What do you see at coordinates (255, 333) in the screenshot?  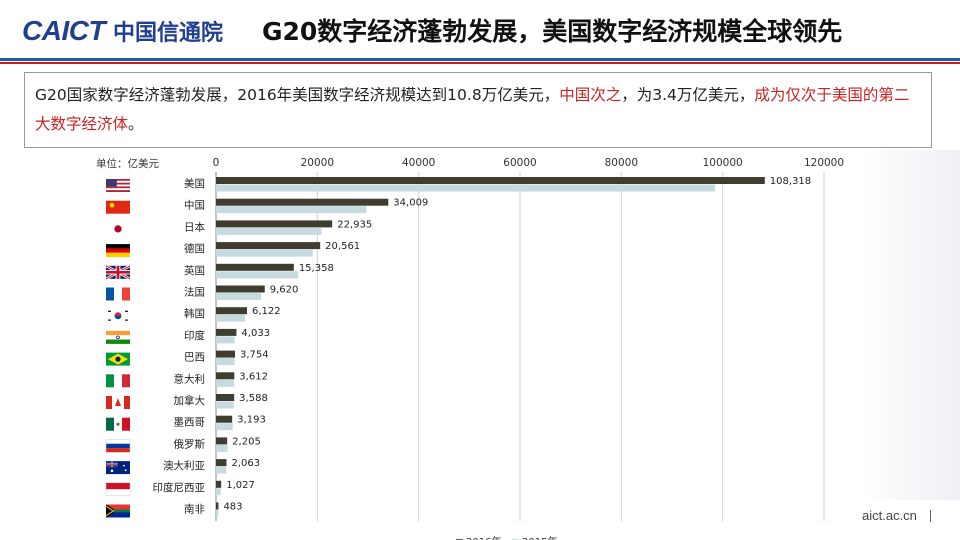 I see `data-label: 4,033` at bounding box center [255, 333].